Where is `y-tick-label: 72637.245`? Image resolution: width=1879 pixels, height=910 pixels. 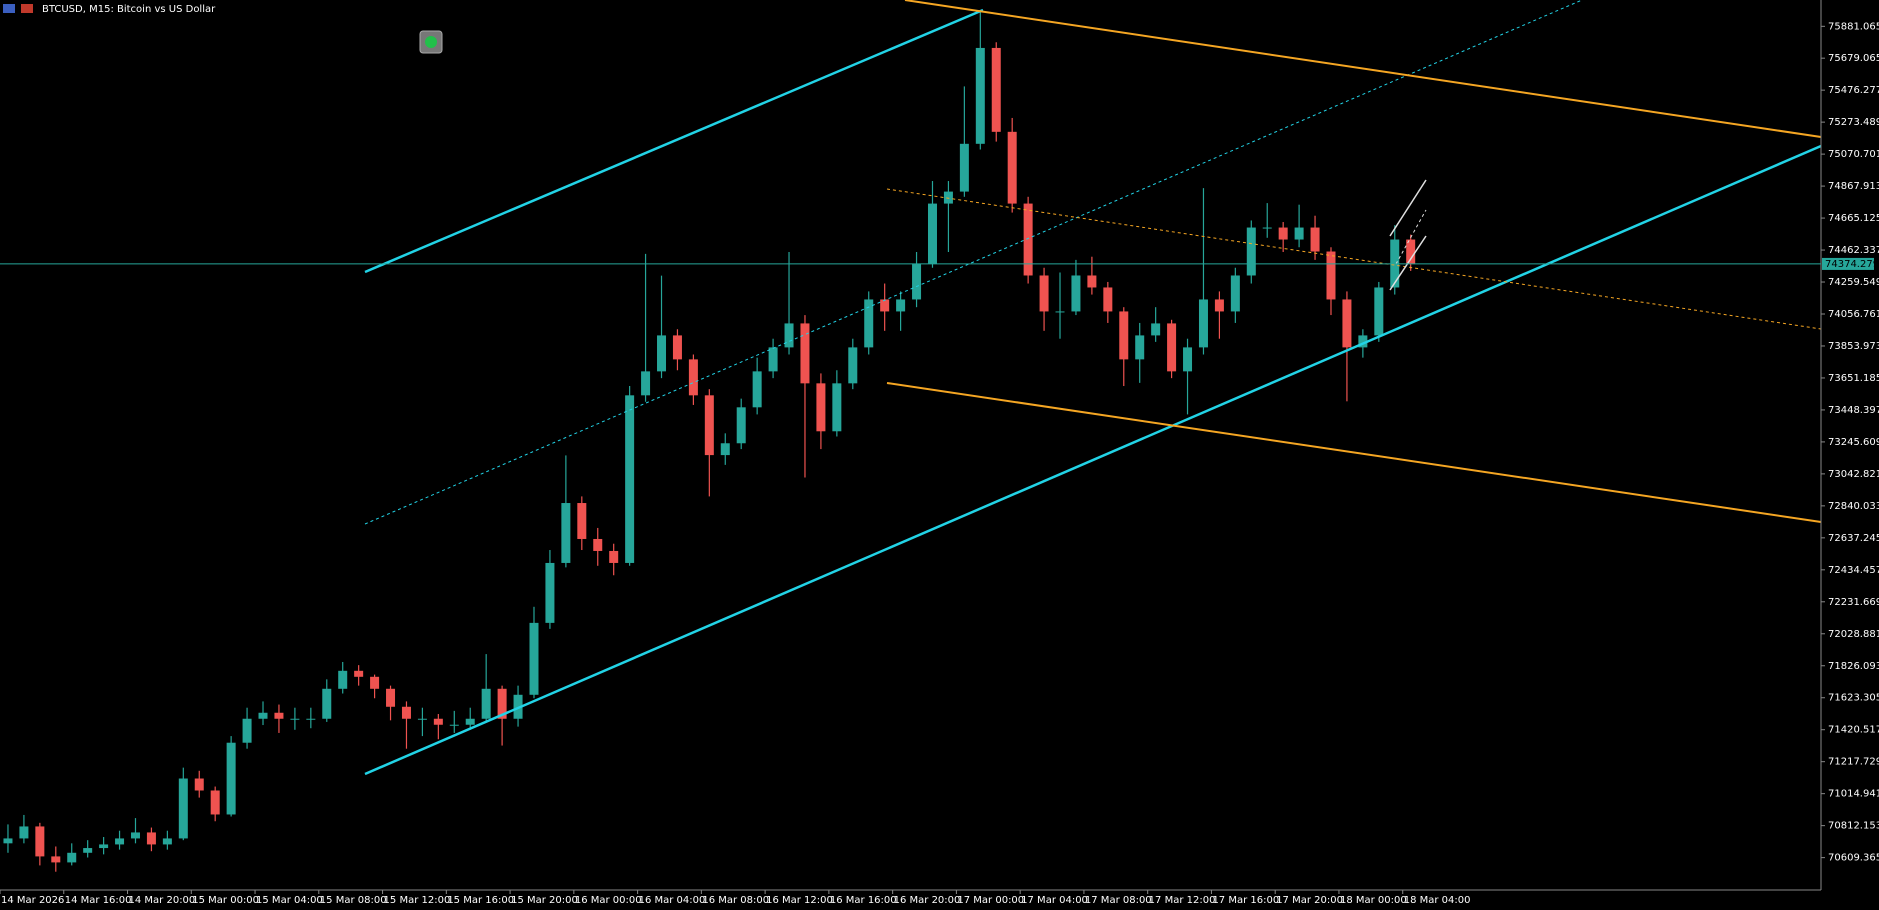
y-tick-label: 72637.245 is located at coordinates (1853, 538).